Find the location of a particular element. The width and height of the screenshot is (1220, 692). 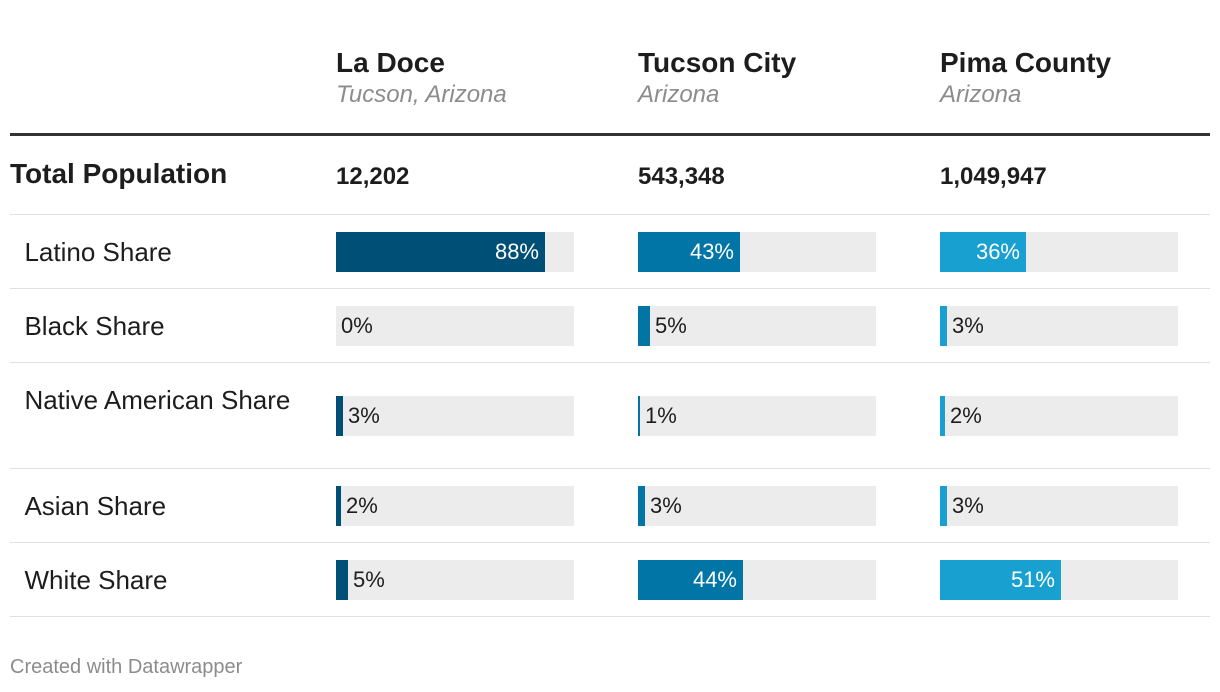

bar-track: 51% is located at coordinates (1059, 580).